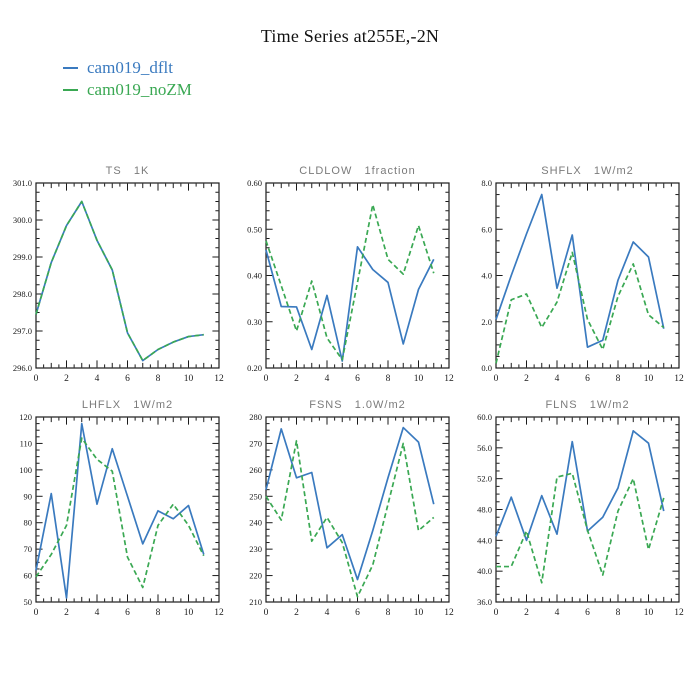 Image resolution: width=700 pixels, height=700 pixels. What do you see at coordinates (484, 540) in the screenshot?
I see `svg-text: 44.0` at bounding box center [484, 540].